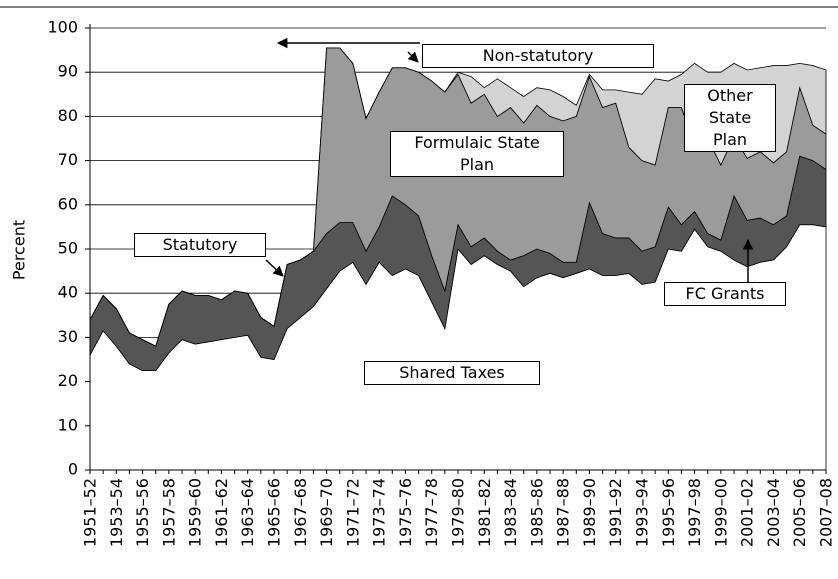  Describe the element at coordinates (68, 292) in the screenshot. I see `y-tick-label: 40` at that location.